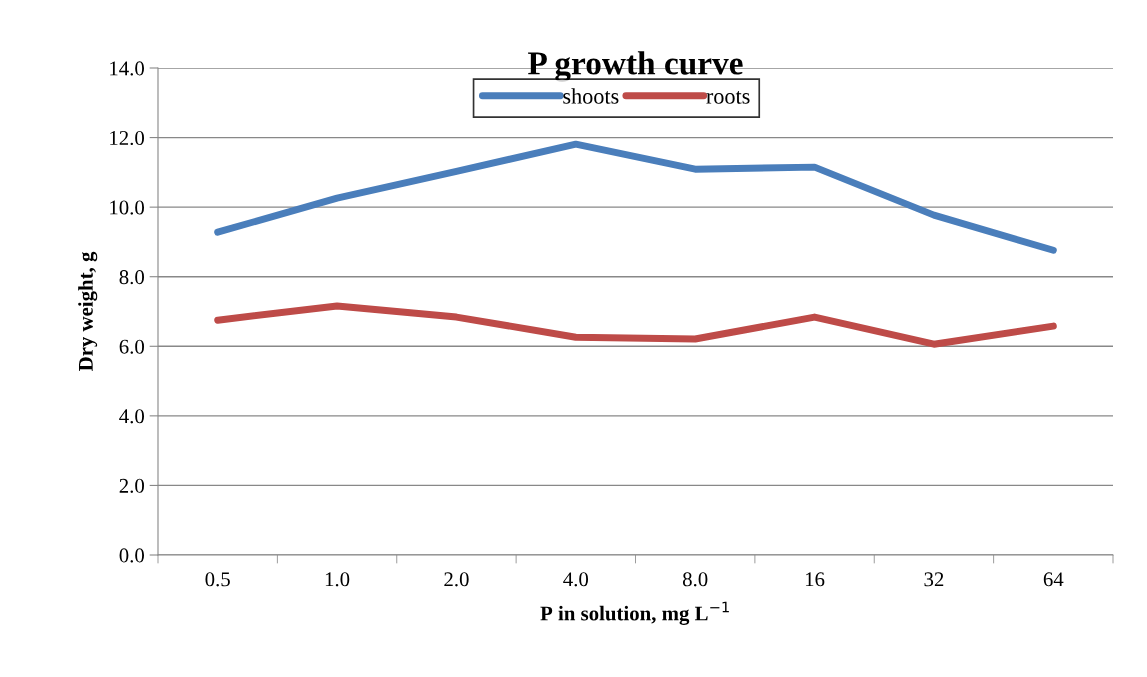  What do you see at coordinates (132, 277) in the screenshot?
I see `y-tick-label: 8.0` at bounding box center [132, 277].